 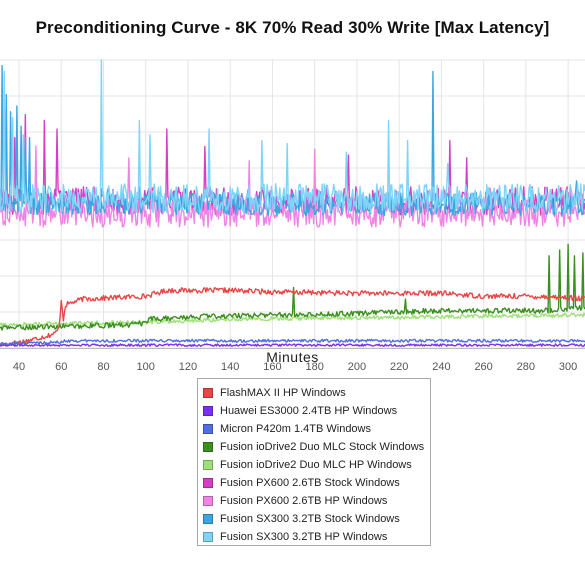 I want to click on x-tick-label: 140, so click(x=230, y=367).